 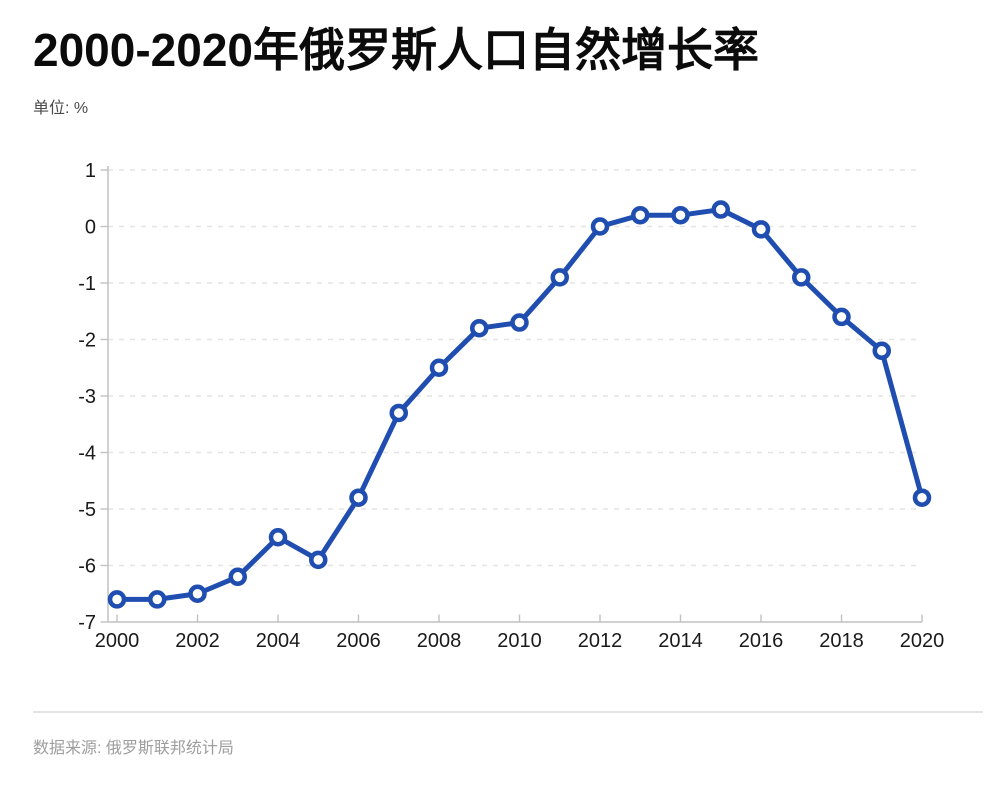 What do you see at coordinates (61, 108) in the screenshot?
I see `unit-label: 单位: %` at bounding box center [61, 108].